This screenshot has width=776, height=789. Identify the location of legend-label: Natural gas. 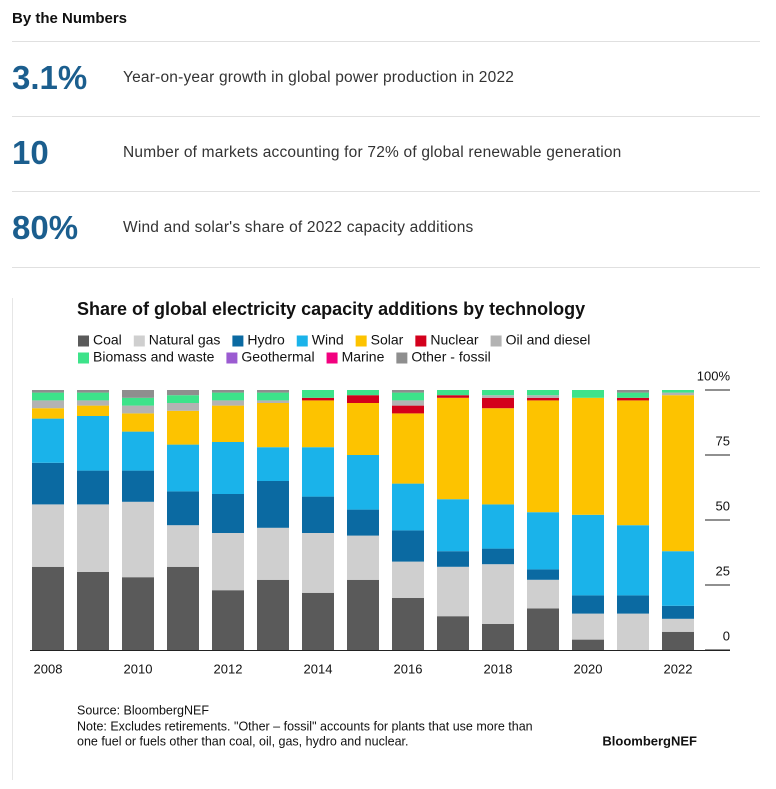
(185, 340).